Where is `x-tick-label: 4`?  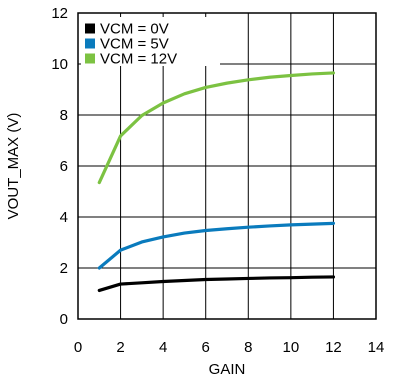
x-tick-label: 4 is located at coordinates (163, 347).